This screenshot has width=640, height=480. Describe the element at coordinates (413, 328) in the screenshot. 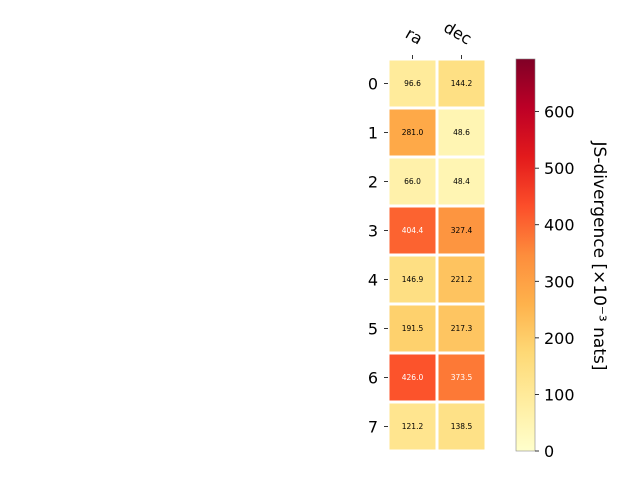

I see `cell-value-label: 191.5` at that location.